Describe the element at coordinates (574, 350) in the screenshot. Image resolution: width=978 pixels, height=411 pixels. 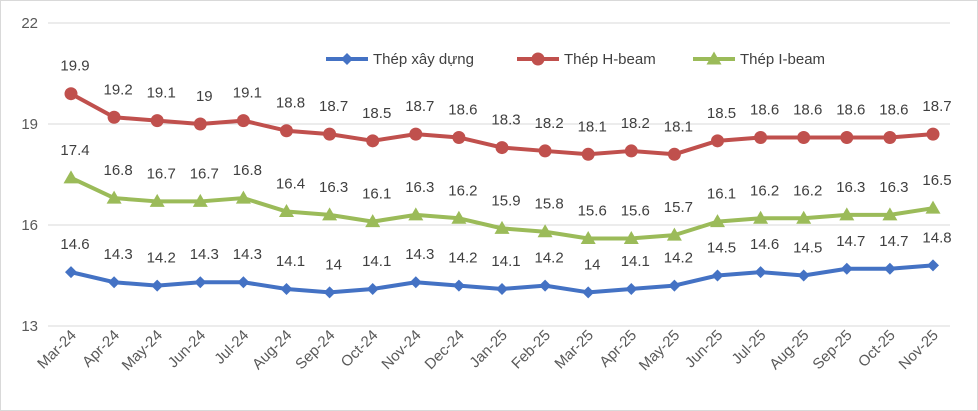
I see `x-tick-label: Mar-25` at that location.